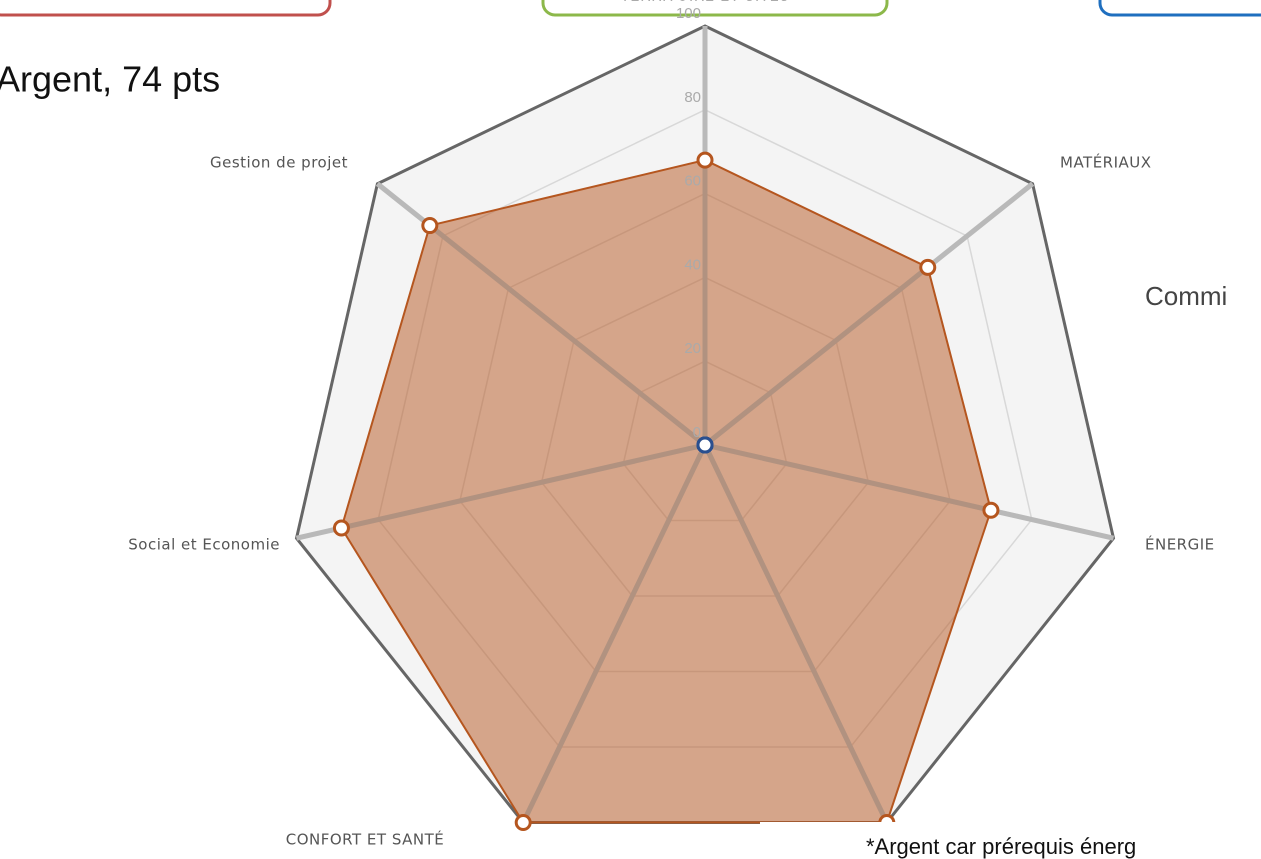 This screenshot has height=859, width=1261. I want to click on axis-label: Social et Economie, so click(204, 545).